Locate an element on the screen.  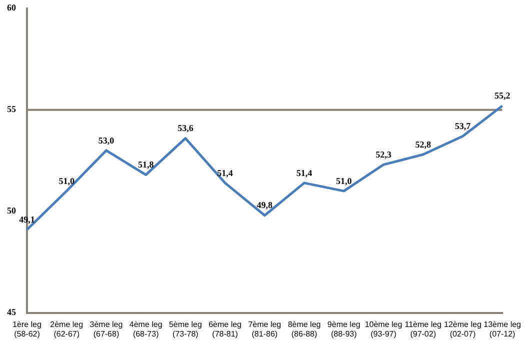
x-tick-label: 11ème leg (97-02) is located at coordinates (423, 329).